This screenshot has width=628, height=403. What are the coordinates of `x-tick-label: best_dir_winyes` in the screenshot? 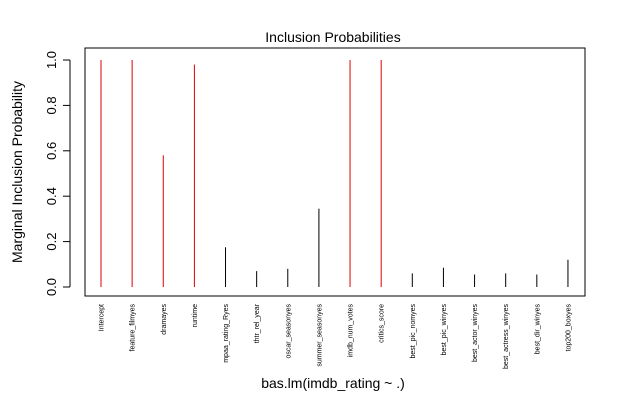 It's located at (537, 329).